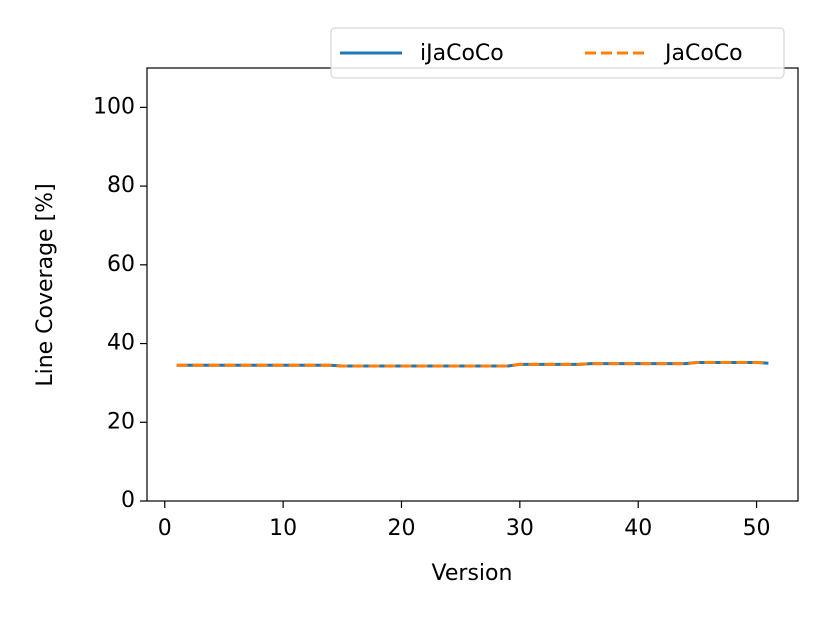 The height and width of the screenshot is (623, 830). Describe the element at coordinates (121, 421) in the screenshot. I see `y-tick-label: 20` at that location.